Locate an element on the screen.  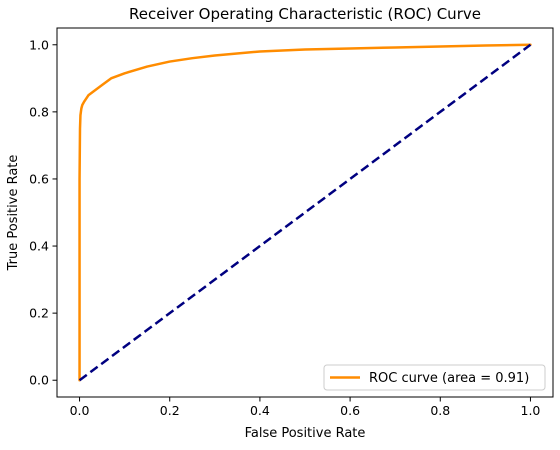
y-axis-label: True Positive Rate is located at coordinates (13, 213).